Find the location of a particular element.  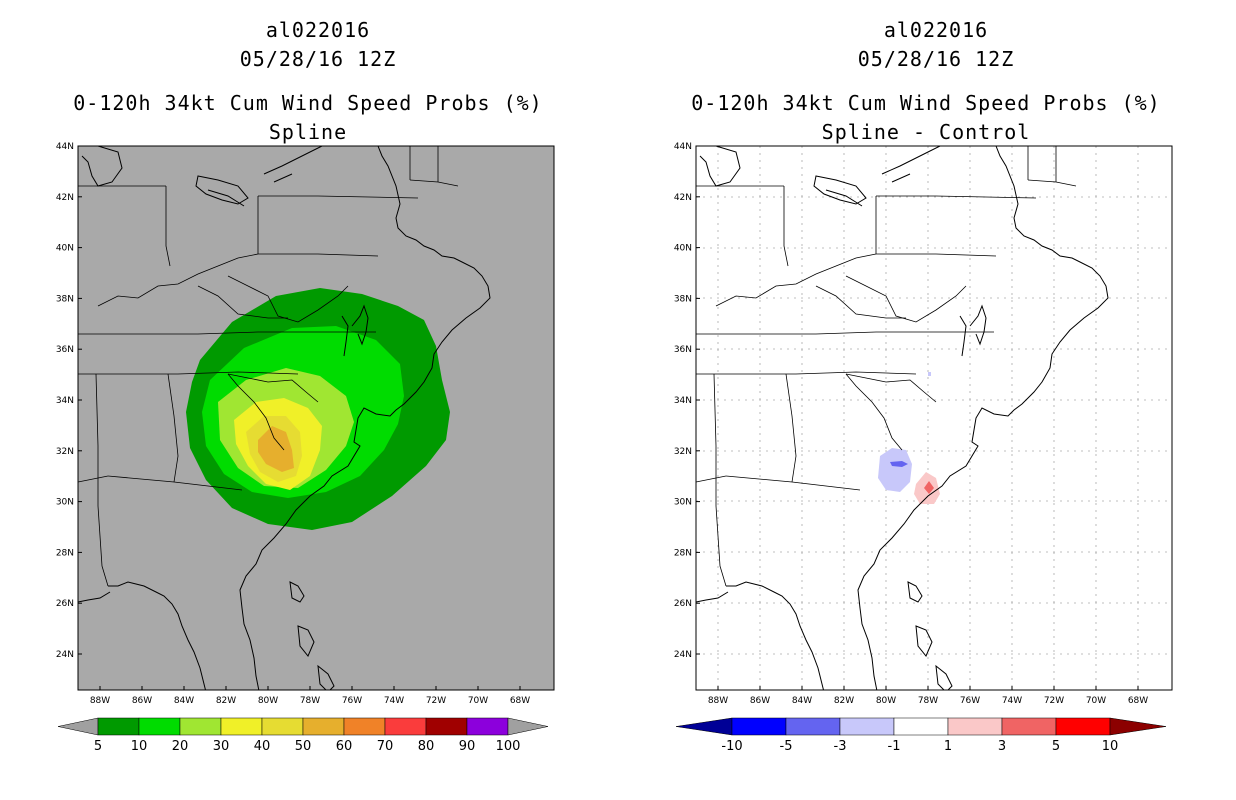

colorbar-label: 30 is located at coordinates (221, 746).